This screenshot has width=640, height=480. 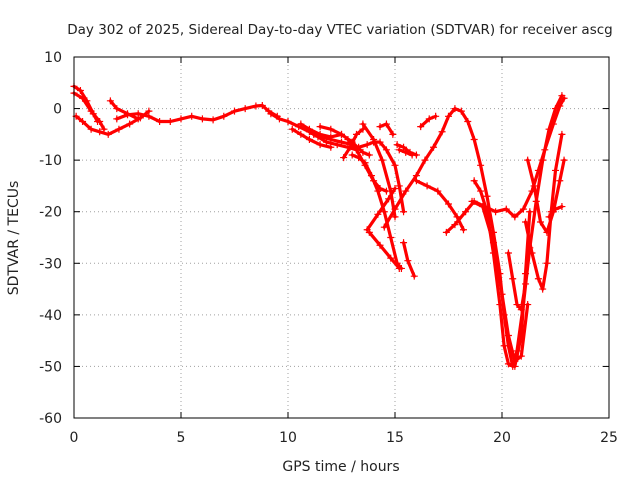 I want to click on x-tick-label: 25, so click(x=609, y=438).